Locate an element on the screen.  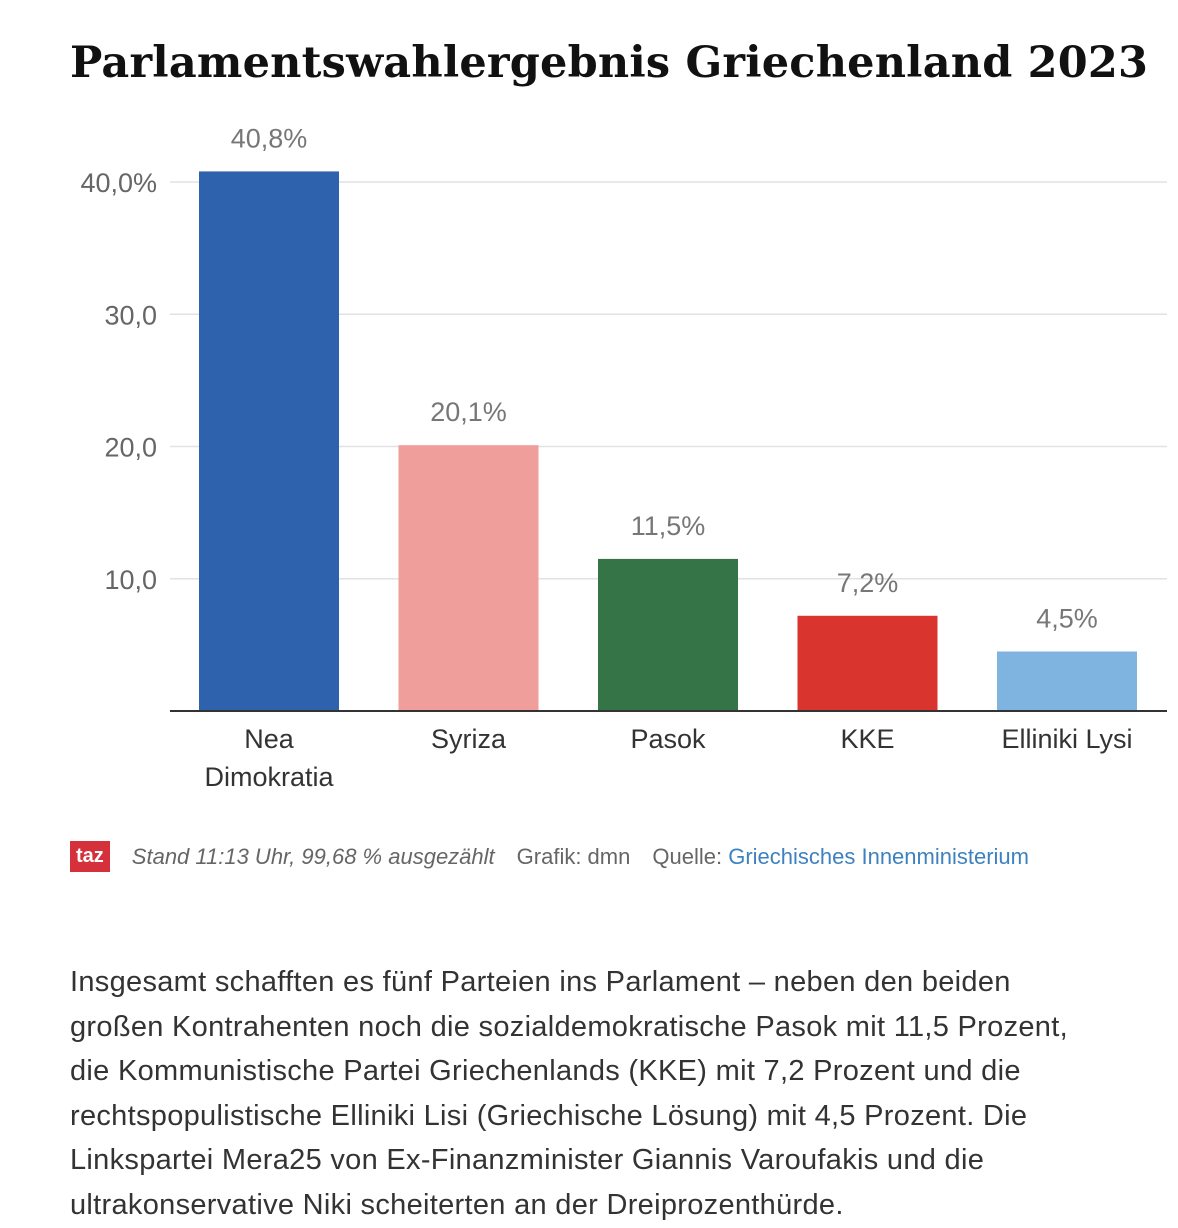
source-link: Griechisches Innenministerium is located at coordinates (878, 856).